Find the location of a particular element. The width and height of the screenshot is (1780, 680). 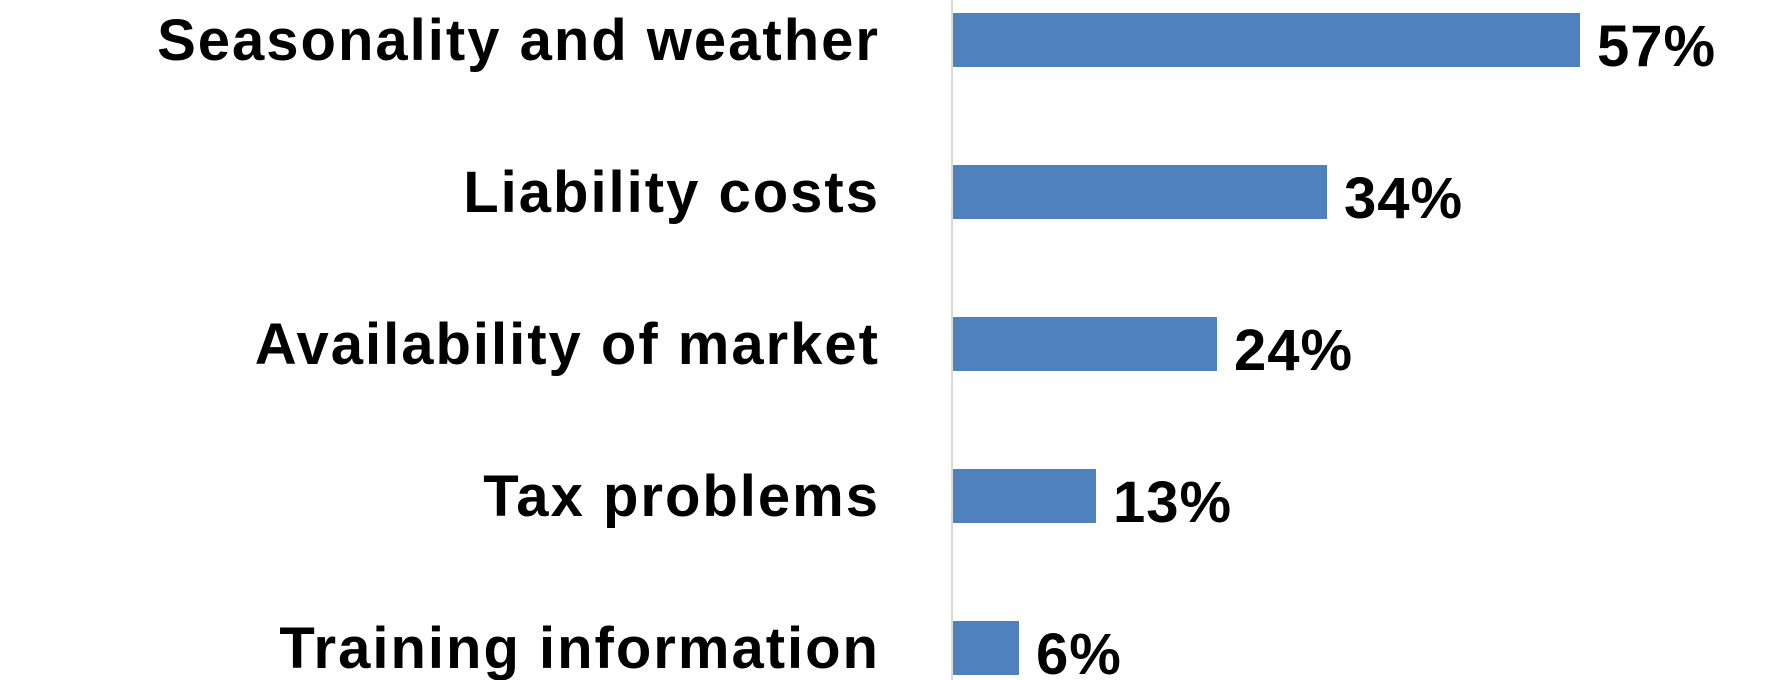

value-label-2: 24% is located at coordinates (1293, 350).